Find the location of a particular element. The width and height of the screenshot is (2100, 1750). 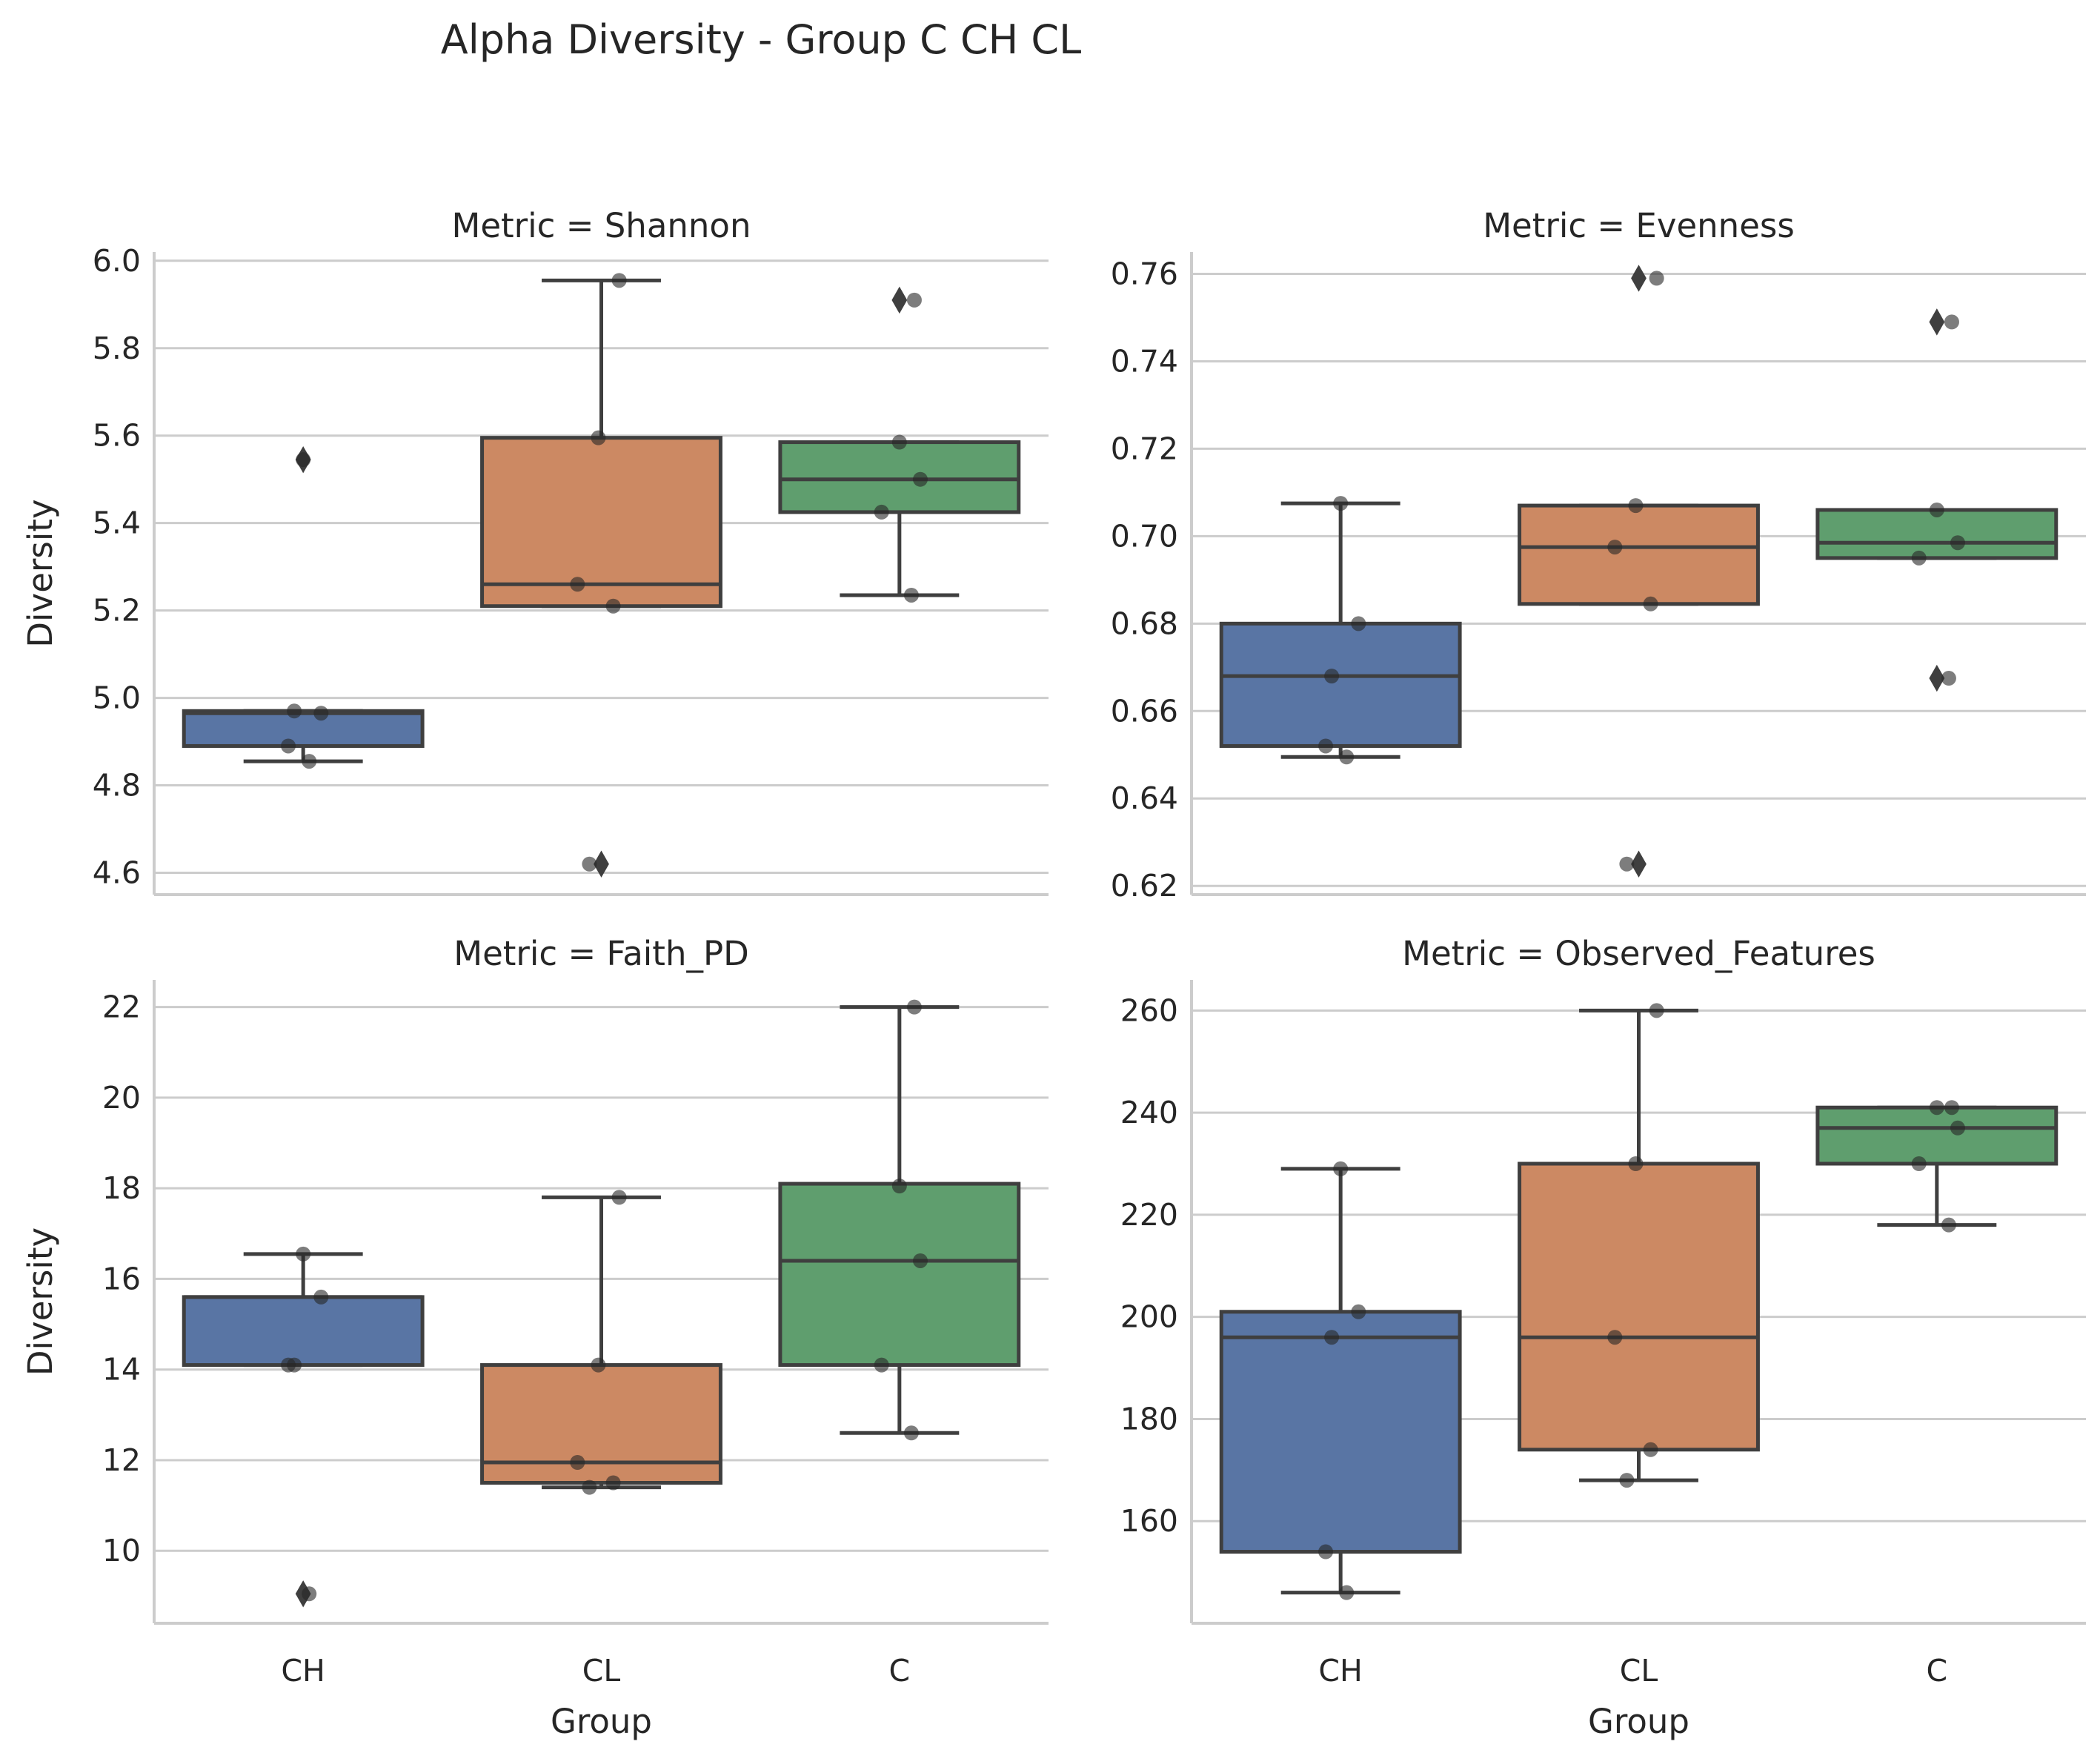

x-axis-label: Group is located at coordinates (602, 1721).